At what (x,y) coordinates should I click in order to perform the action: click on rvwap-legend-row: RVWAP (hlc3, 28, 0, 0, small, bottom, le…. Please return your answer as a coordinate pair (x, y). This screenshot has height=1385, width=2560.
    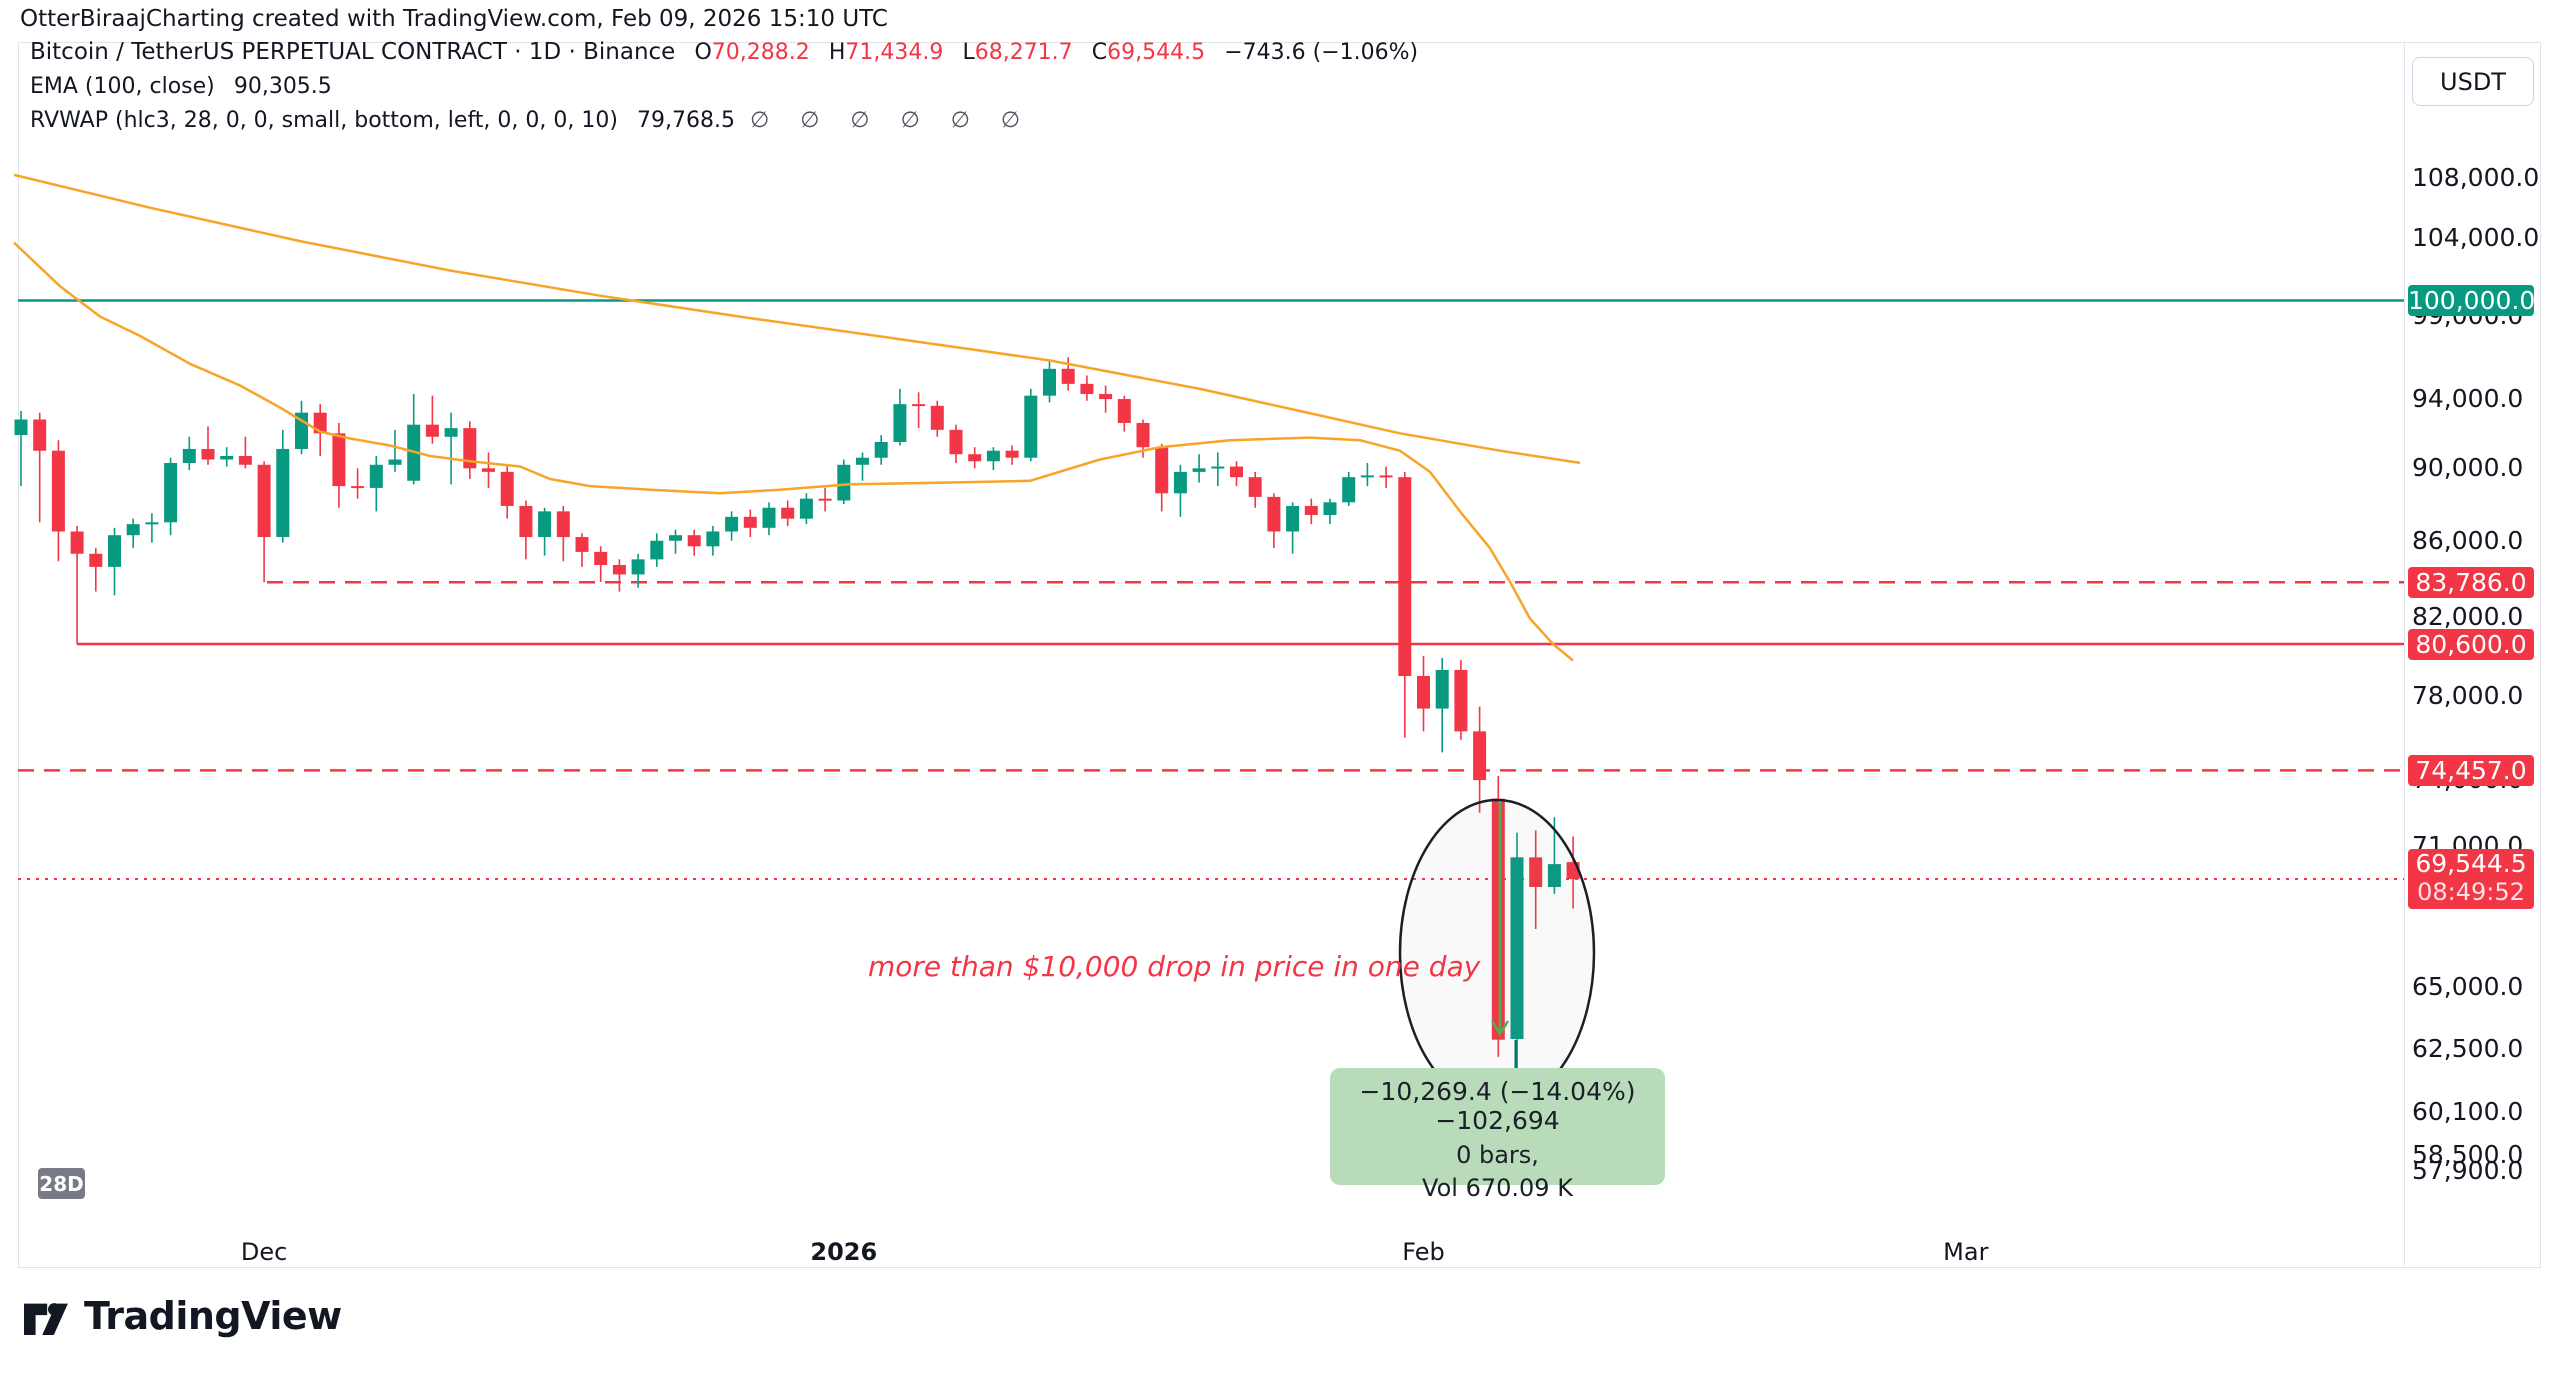
    Looking at the image, I should click on (724, 121).